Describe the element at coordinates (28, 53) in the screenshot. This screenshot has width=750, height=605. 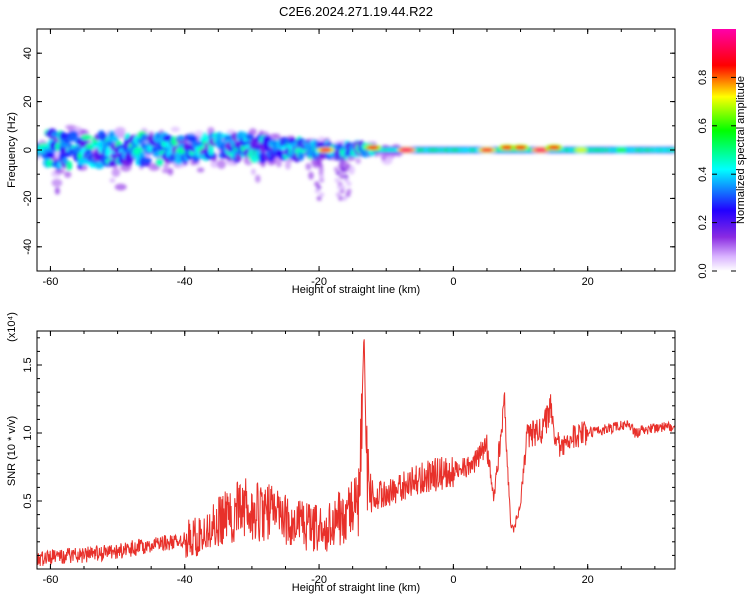
I see `y-tick-label: 40` at that location.